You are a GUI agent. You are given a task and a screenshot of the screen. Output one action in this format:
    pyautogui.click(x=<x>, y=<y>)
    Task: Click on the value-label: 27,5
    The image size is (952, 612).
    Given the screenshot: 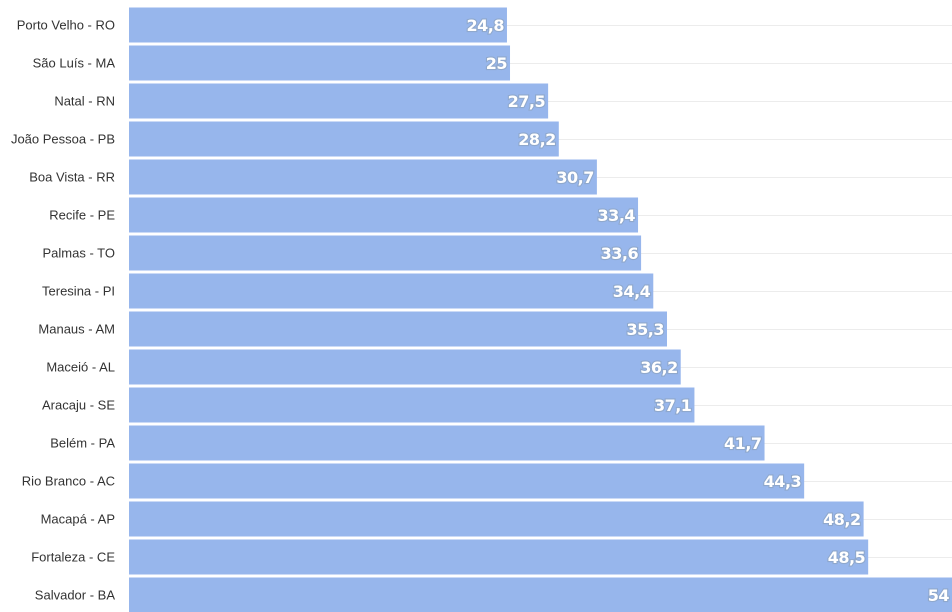 What is the action you would take?
    pyautogui.click(x=527, y=101)
    